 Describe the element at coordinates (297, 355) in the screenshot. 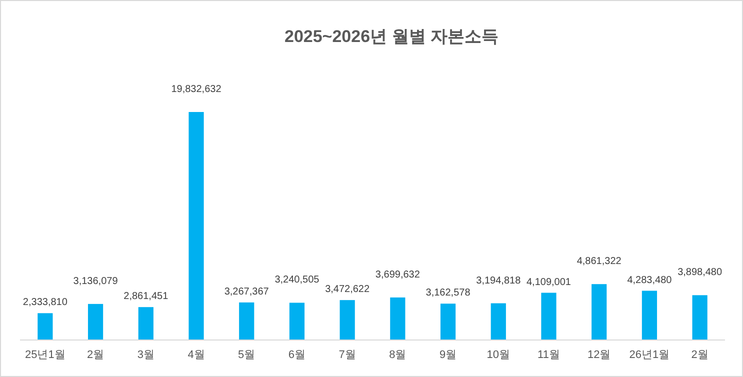

I see `x-tick-label: 6월` at that location.